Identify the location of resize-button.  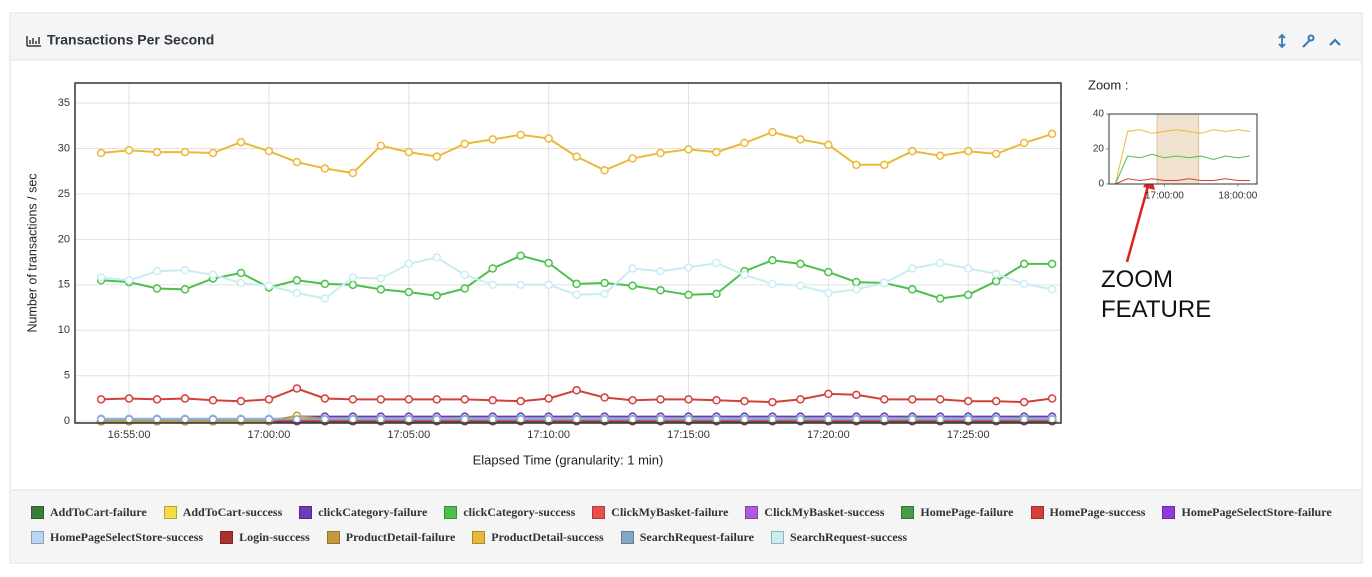
(1282, 41).